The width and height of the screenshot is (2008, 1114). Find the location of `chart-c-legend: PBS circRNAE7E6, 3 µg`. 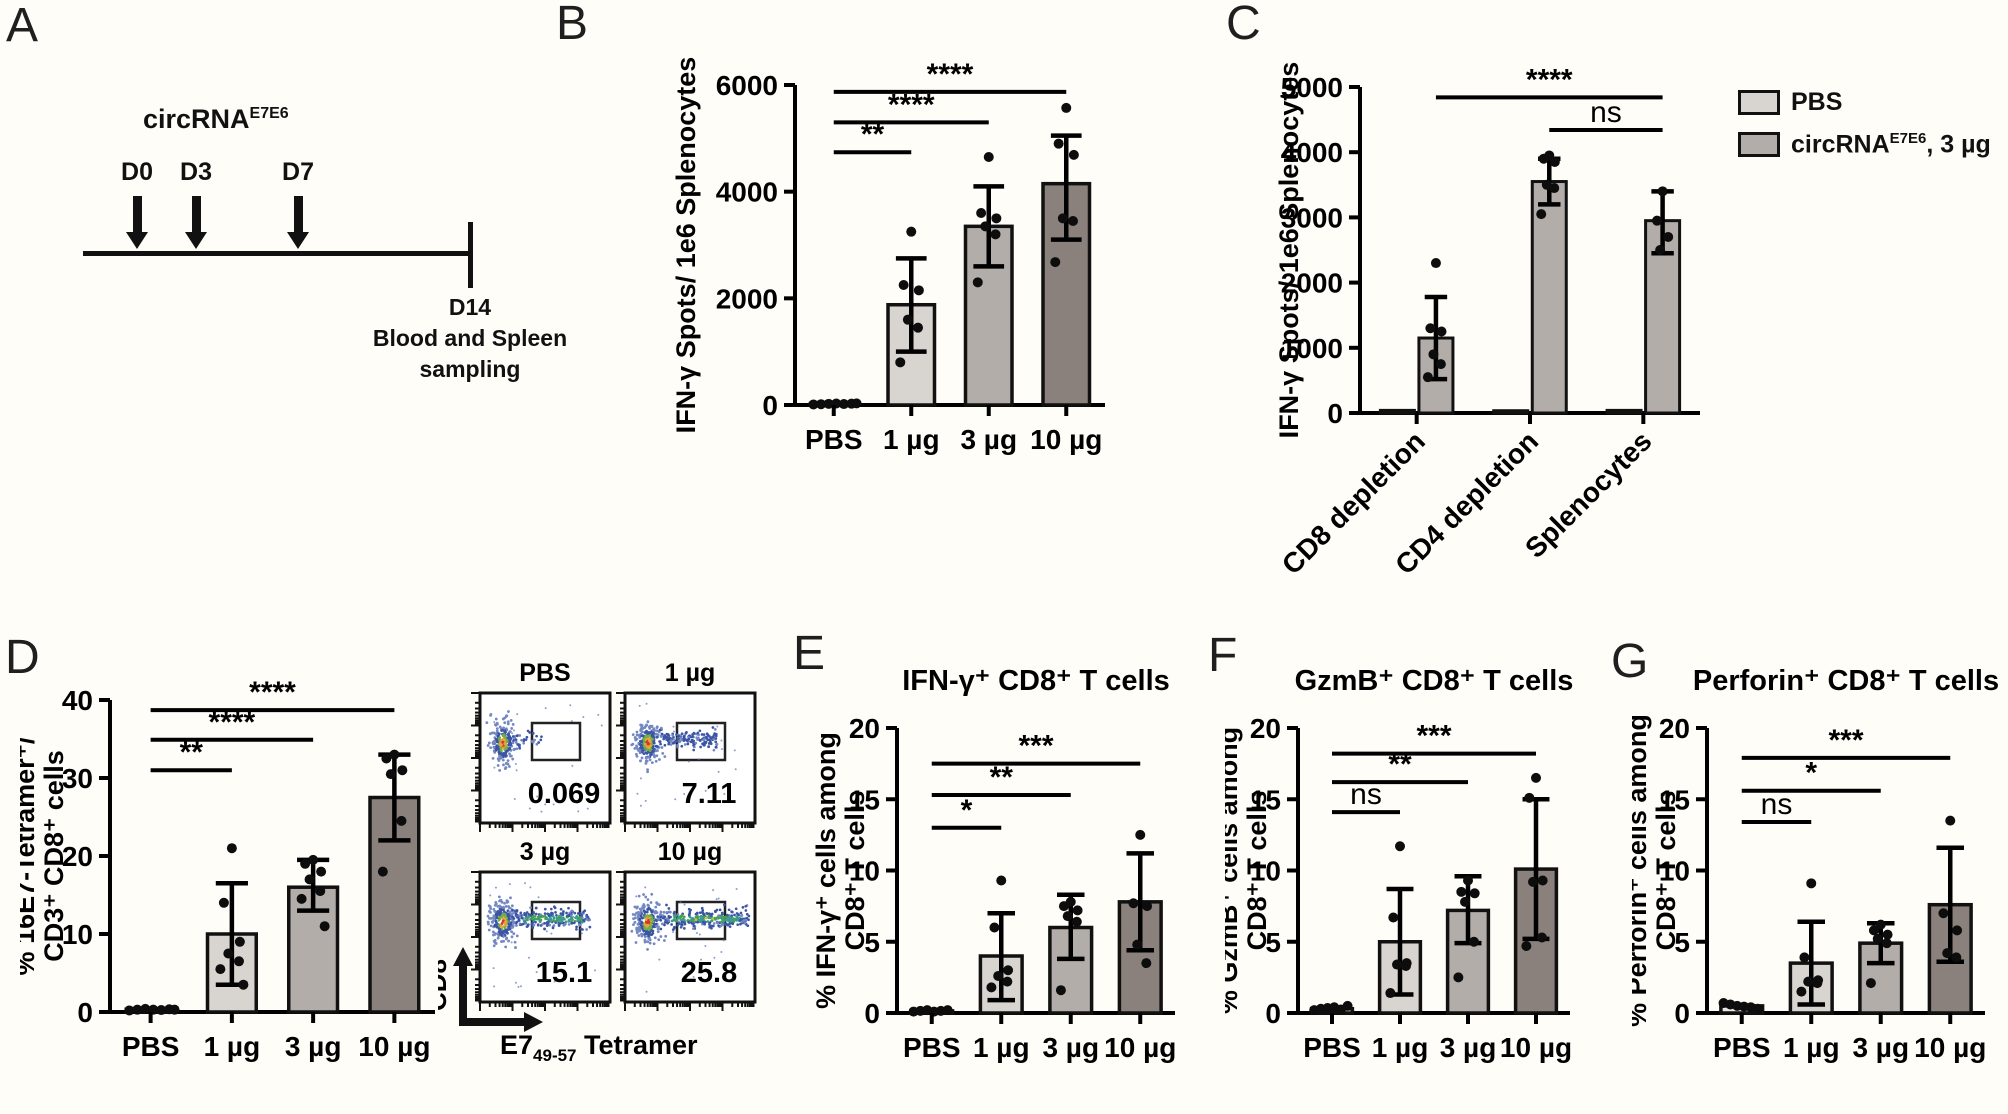

chart-c-legend: PBS circRNAE7E6, 3 µg is located at coordinates (1864, 130).